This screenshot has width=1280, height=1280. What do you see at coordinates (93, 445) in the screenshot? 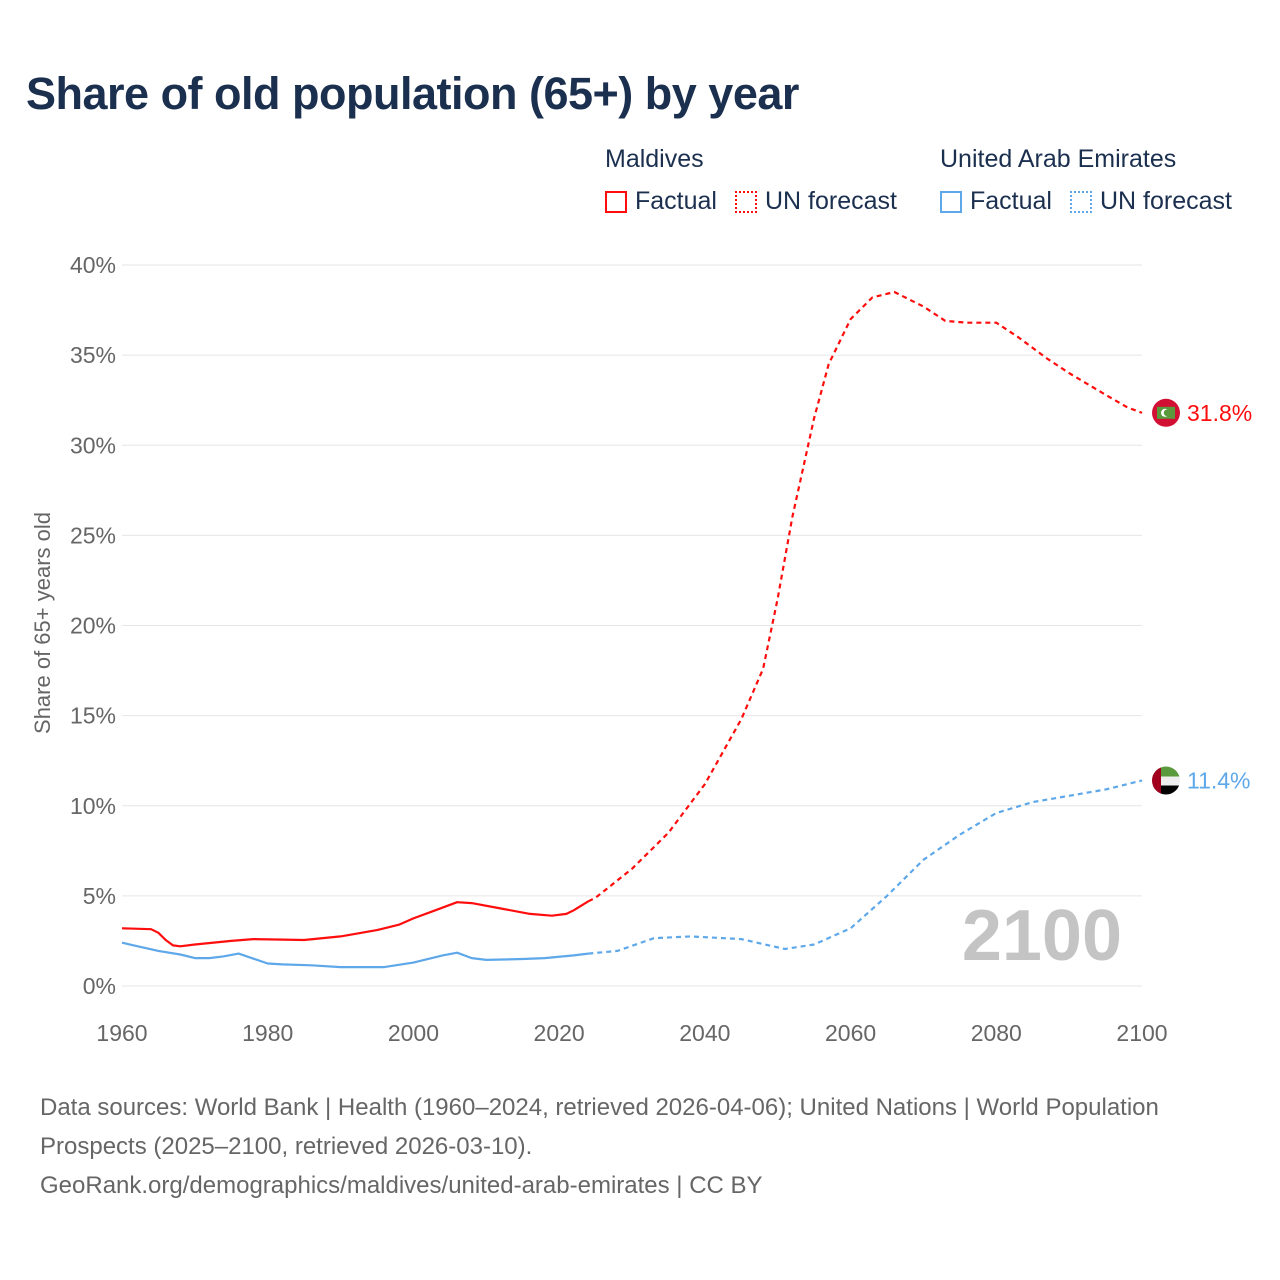
I see `y-tick-label: 30%` at bounding box center [93, 445].